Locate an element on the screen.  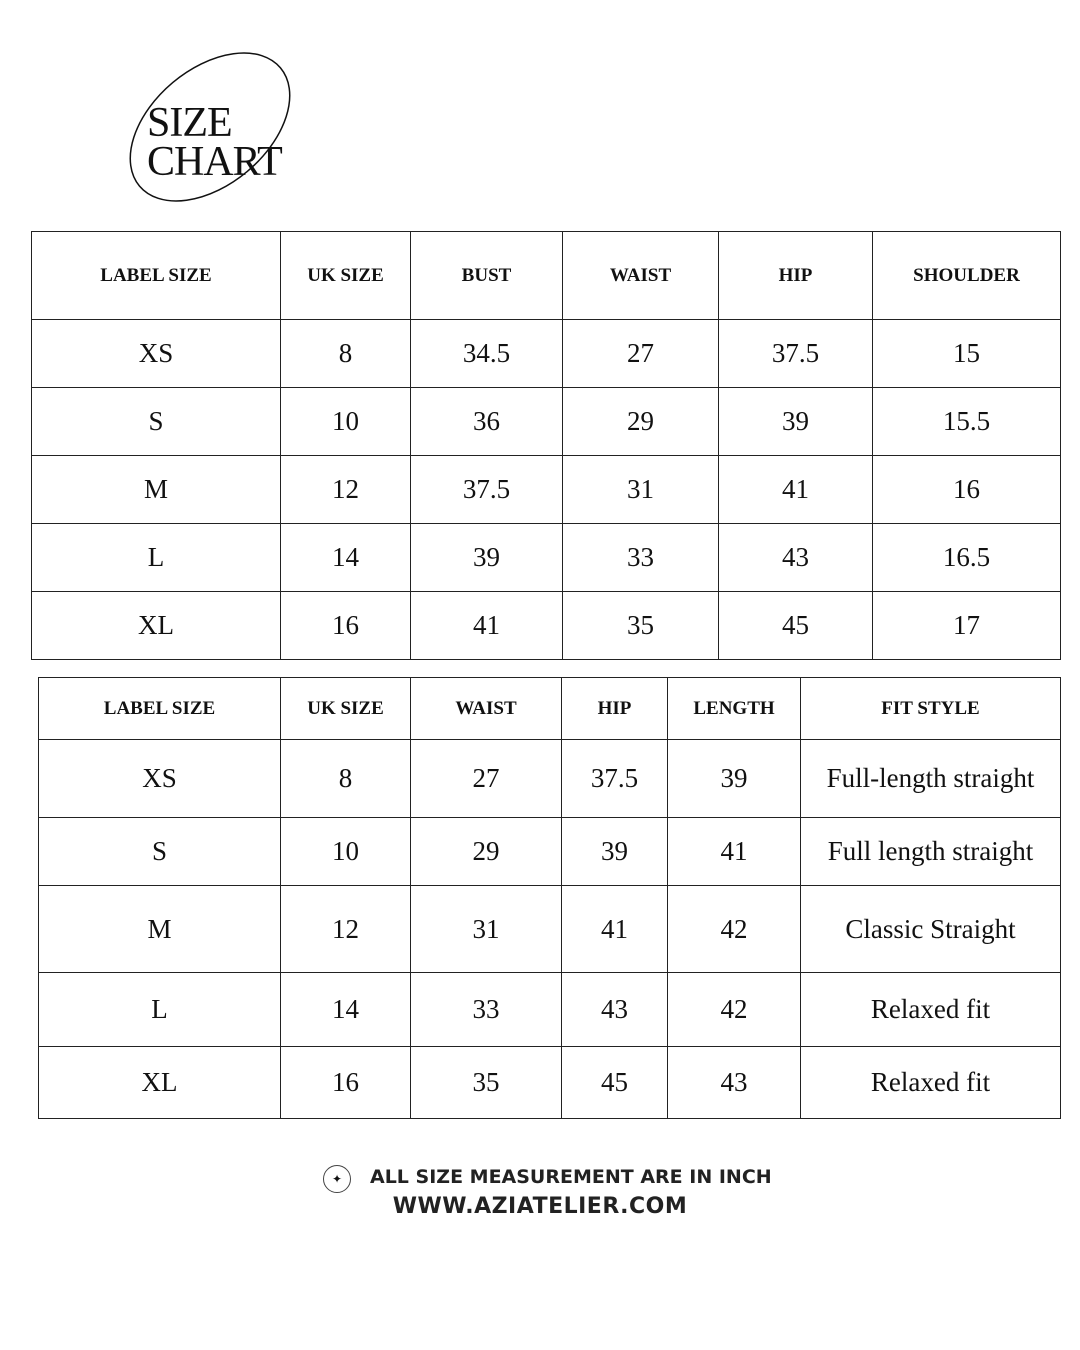
logo-ellipse is located at coordinates (210, 127).